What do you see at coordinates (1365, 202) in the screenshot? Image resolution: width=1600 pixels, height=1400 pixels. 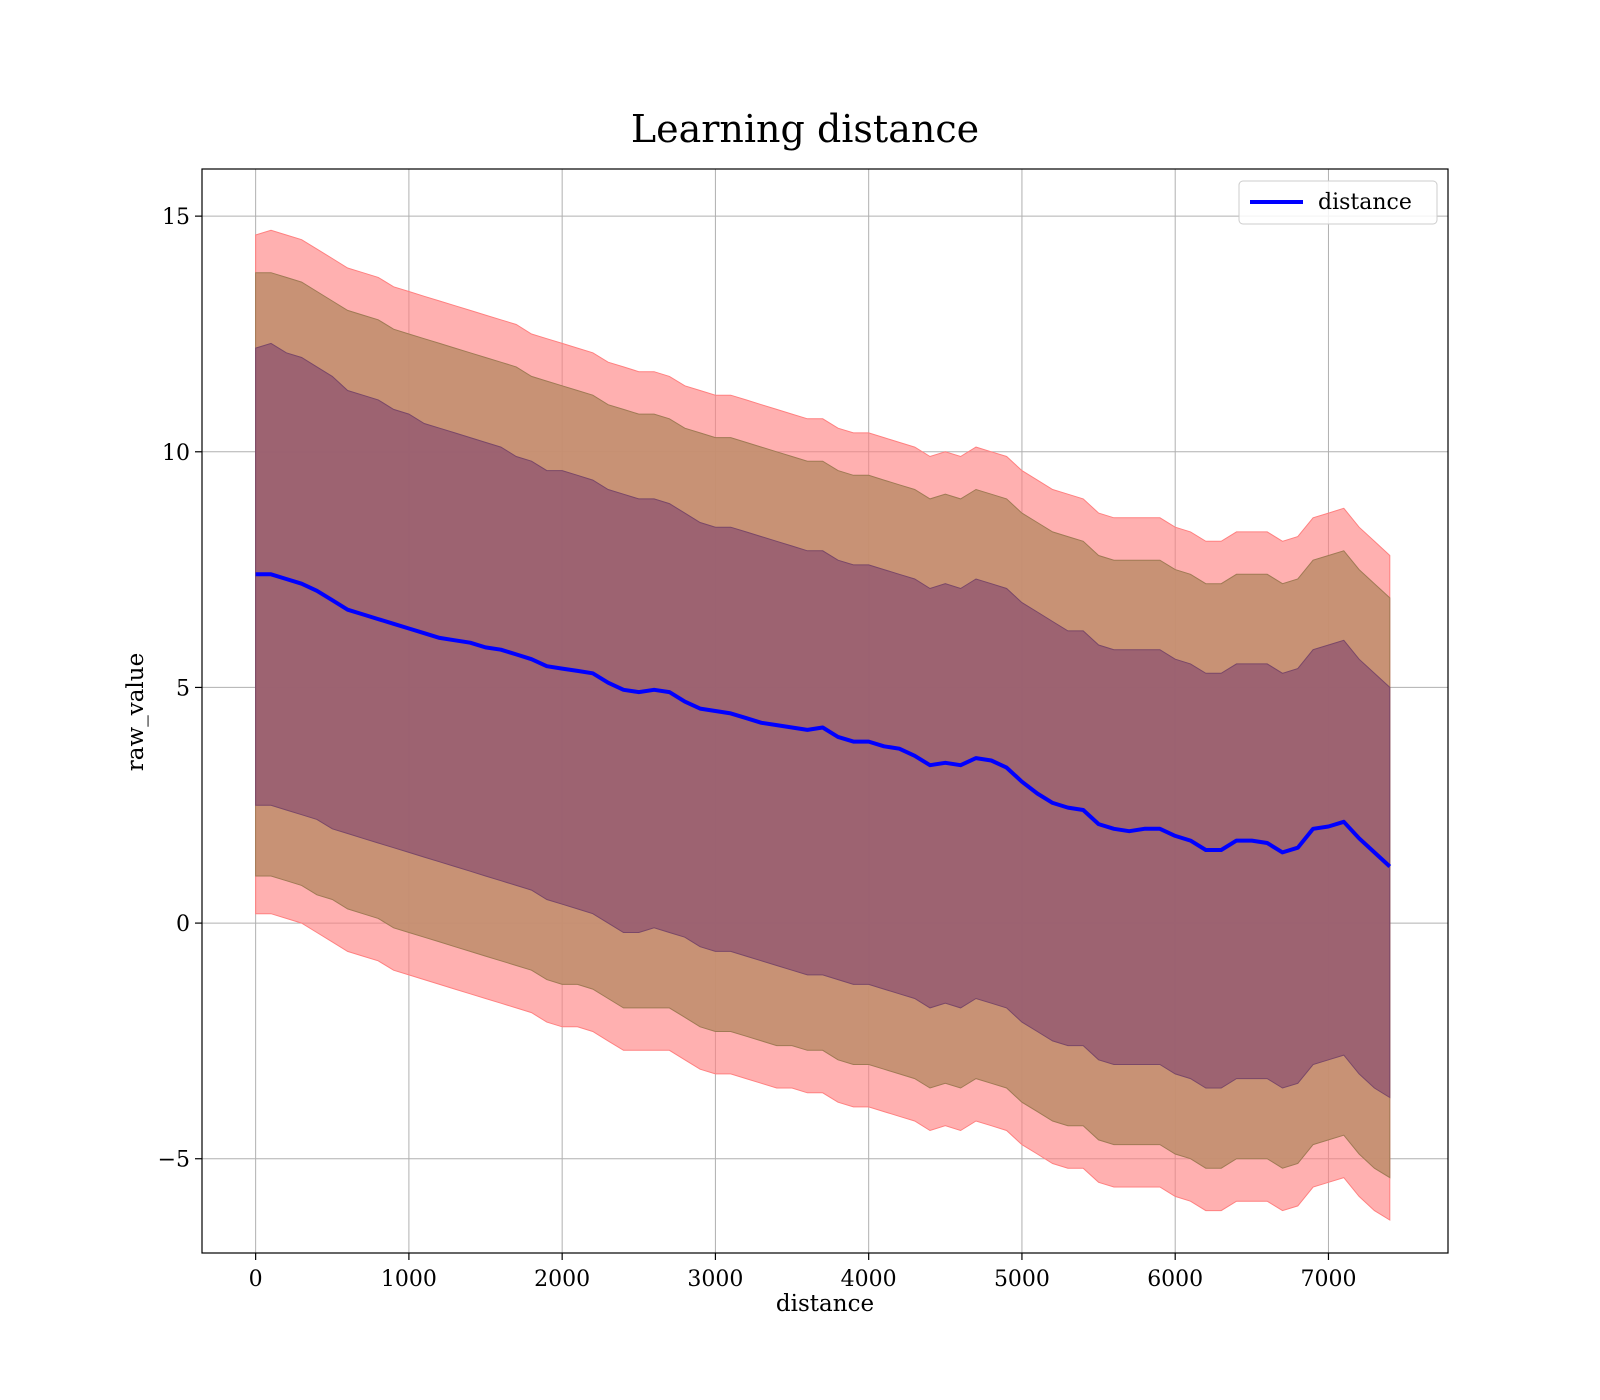 I see `legend-label-distance: distance` at bounding box center [1365, 202].